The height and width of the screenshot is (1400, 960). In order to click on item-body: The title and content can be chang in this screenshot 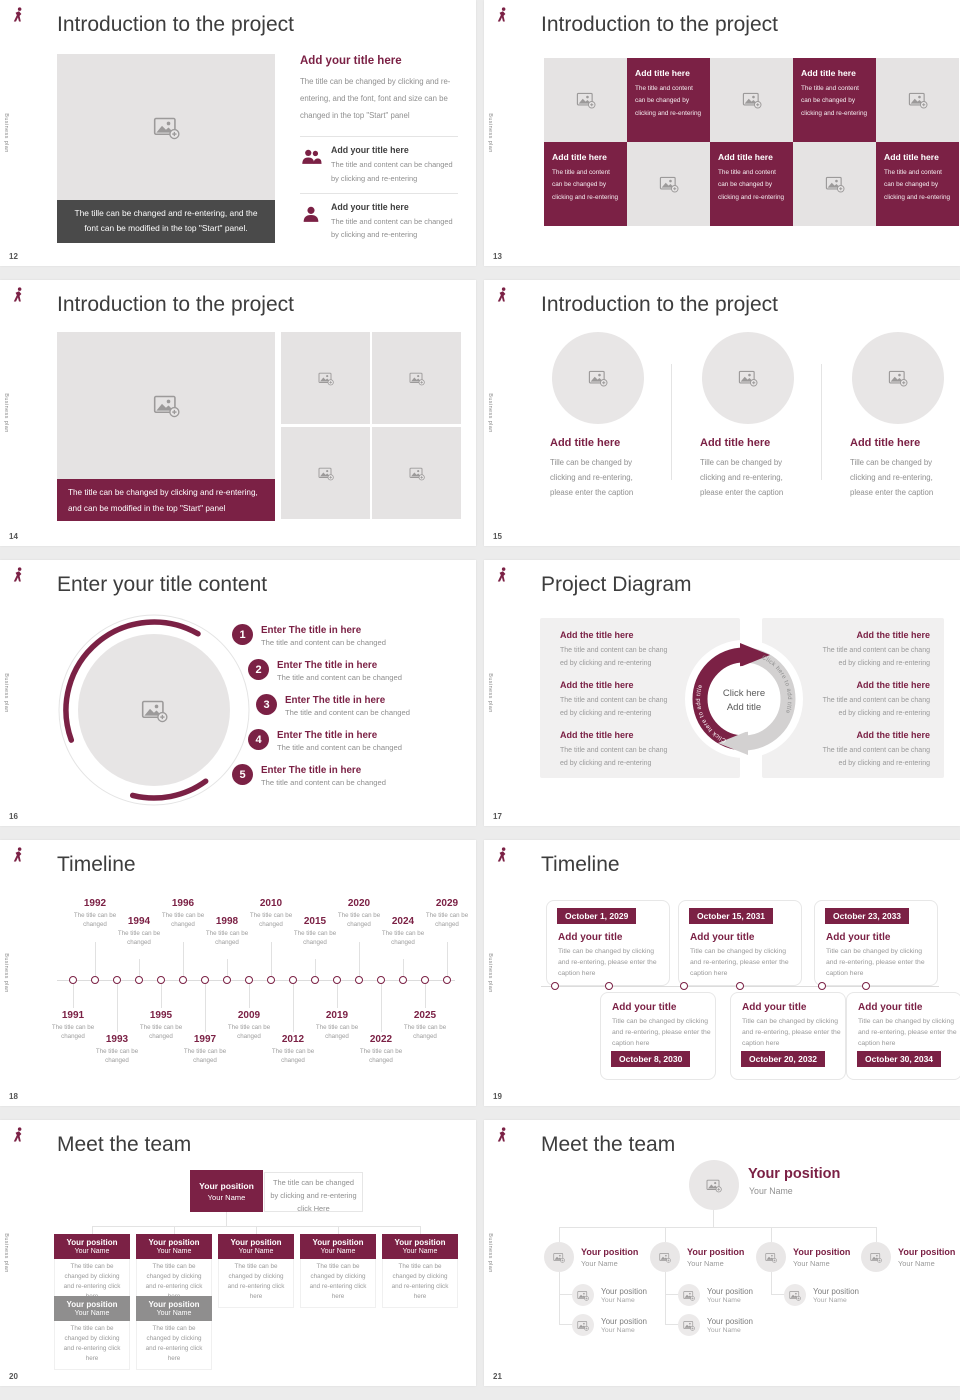, I will do `click(876, 750)`.